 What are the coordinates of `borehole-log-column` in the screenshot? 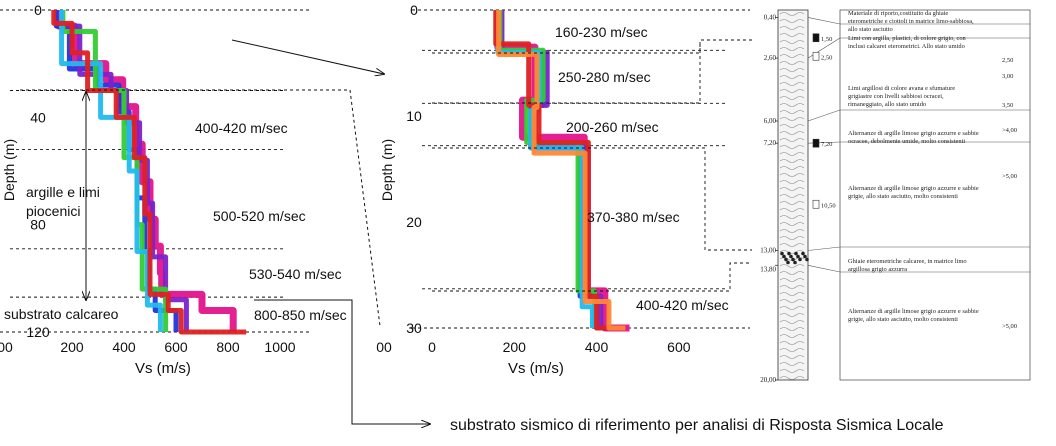 It's located at (793, 195).